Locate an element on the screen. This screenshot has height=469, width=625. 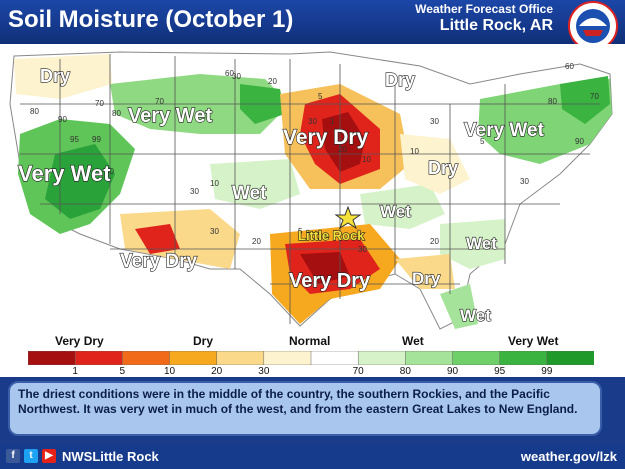
label-wet-fl: Wet is located at coordinates (475, 315).